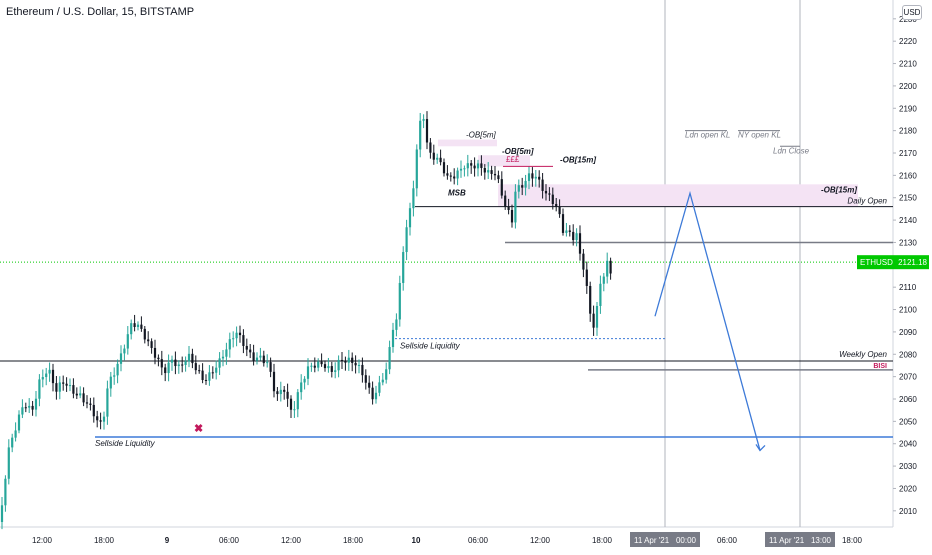  Describe the element at coordinates (518, 151) in the screenshot. I see `order-block-label: -OB[5m]` at that location.